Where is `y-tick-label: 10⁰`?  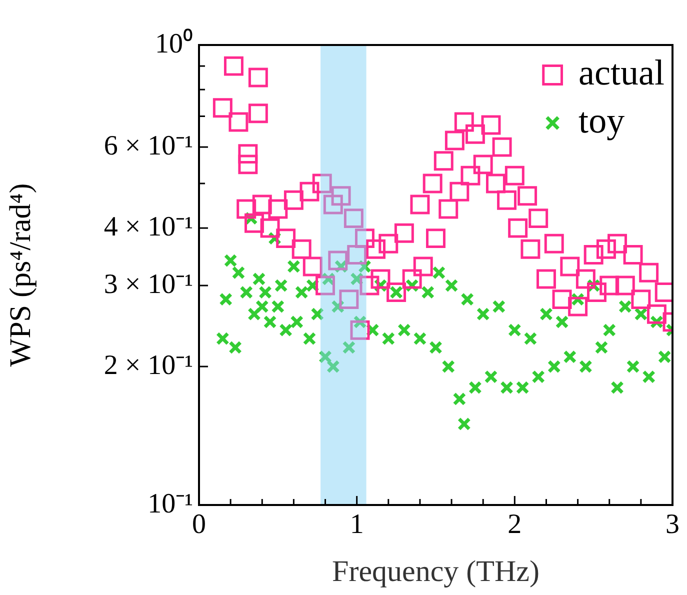 y-tick-label: 10⁰ is located at coordinates (174, 44).